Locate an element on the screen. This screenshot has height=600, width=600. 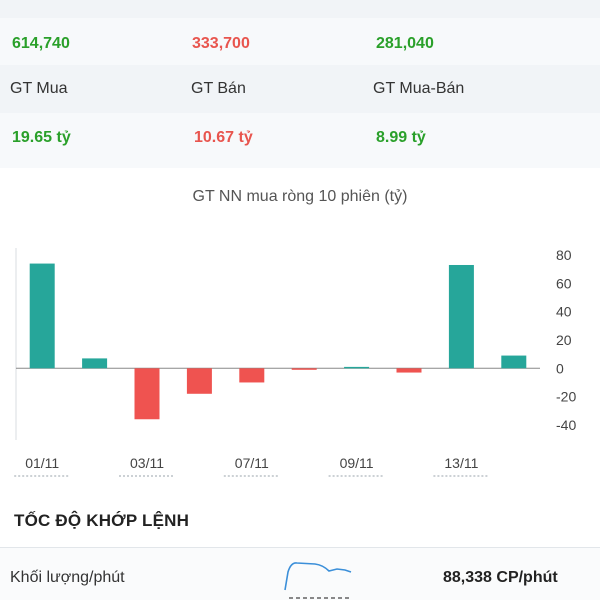
speed-label: Khối lượng/phút is located at coordinates (67, 577).